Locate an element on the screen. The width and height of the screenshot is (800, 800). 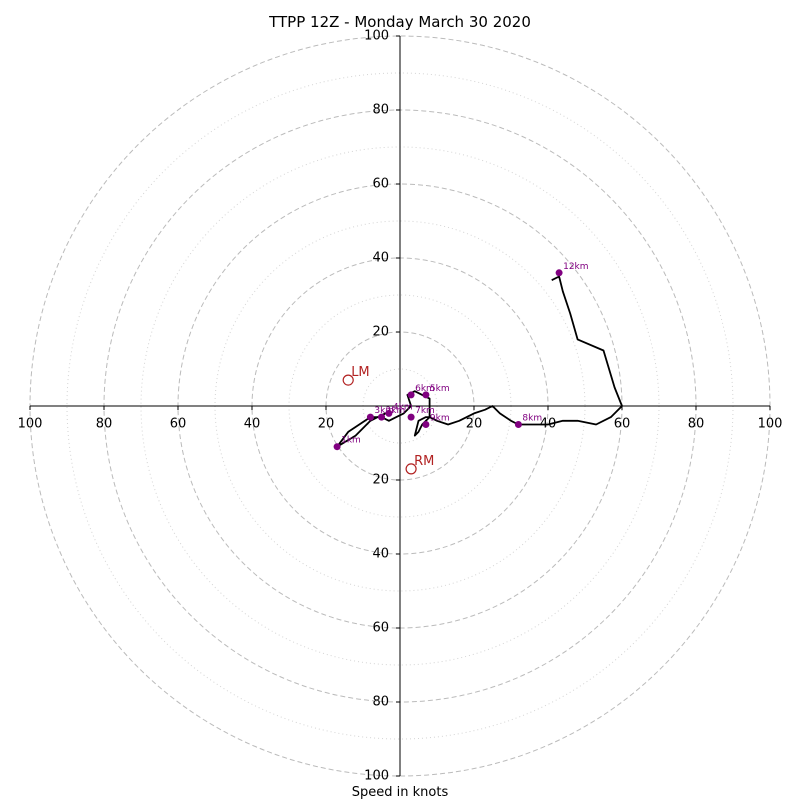
height-marker-label: 12km is located at coordinates (575, 267).